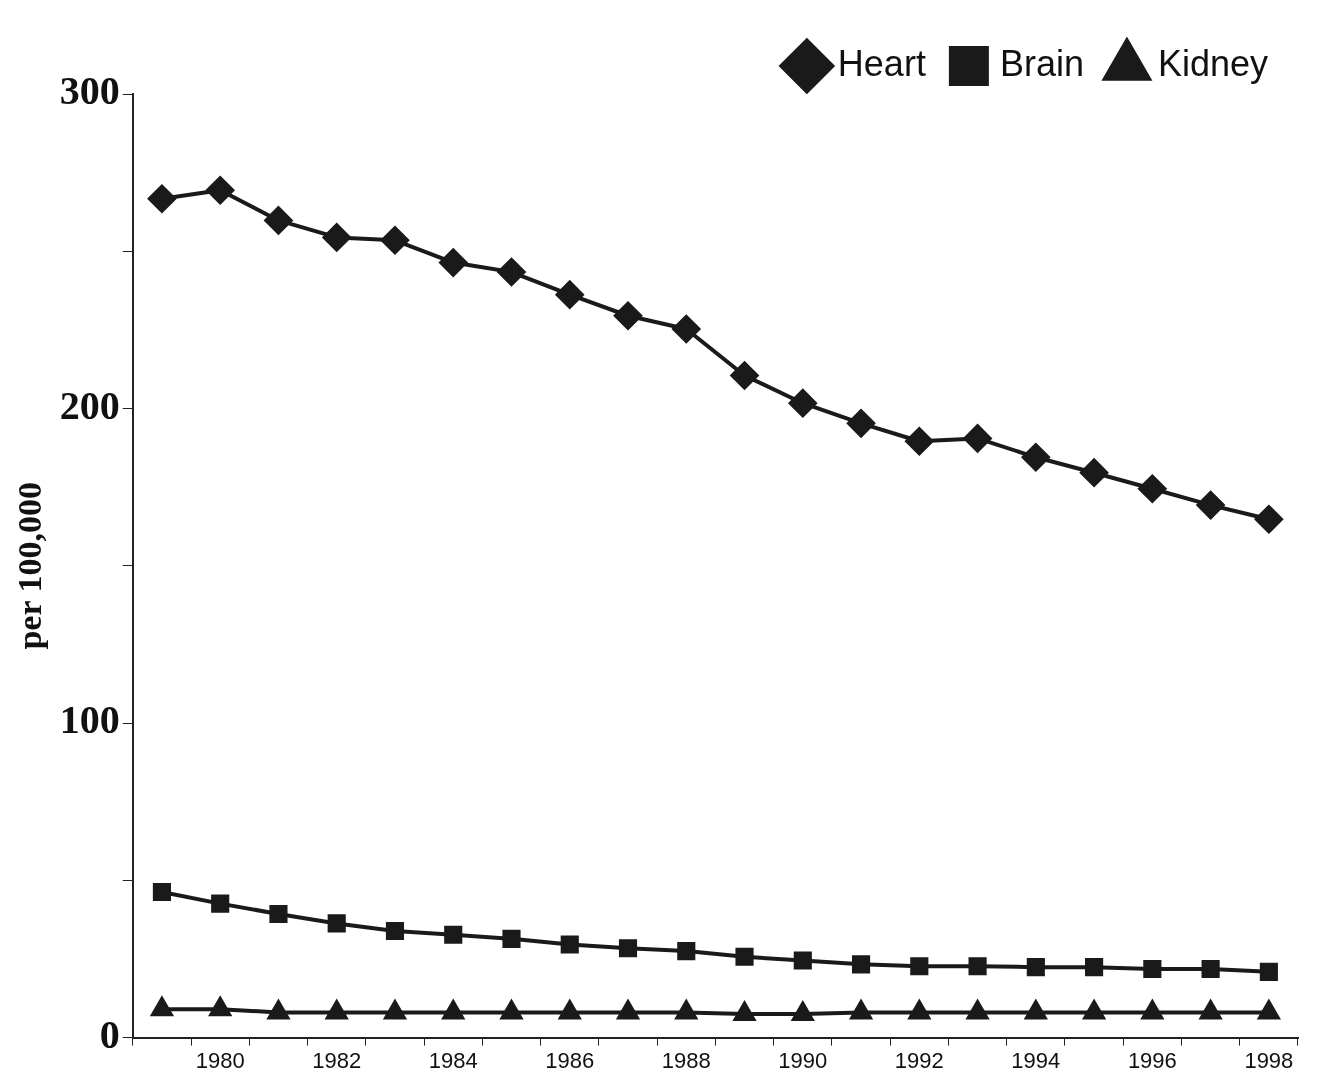 The width and height of the screenshot is (1328, 1088). I want to click on y-tick-label: 100, so click(89, 720).